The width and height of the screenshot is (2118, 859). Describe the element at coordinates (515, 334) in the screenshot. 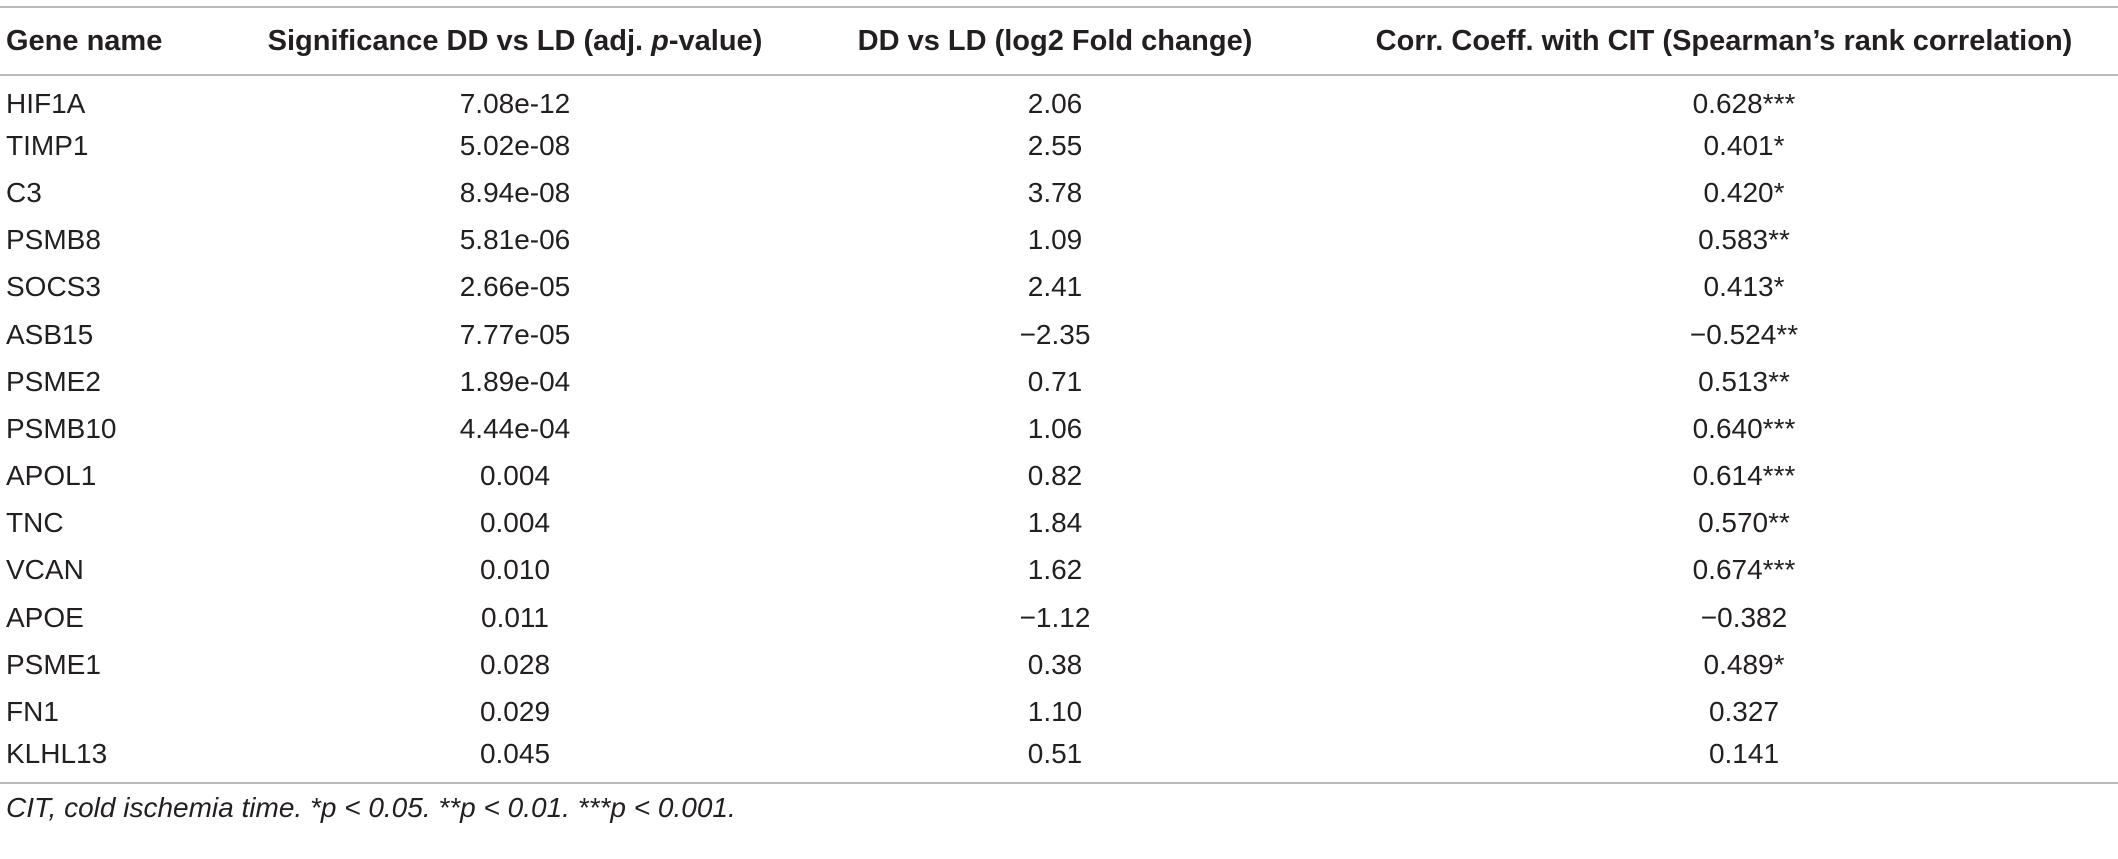

I see `cell-adj-p-value: 7.77e-05` at that location.